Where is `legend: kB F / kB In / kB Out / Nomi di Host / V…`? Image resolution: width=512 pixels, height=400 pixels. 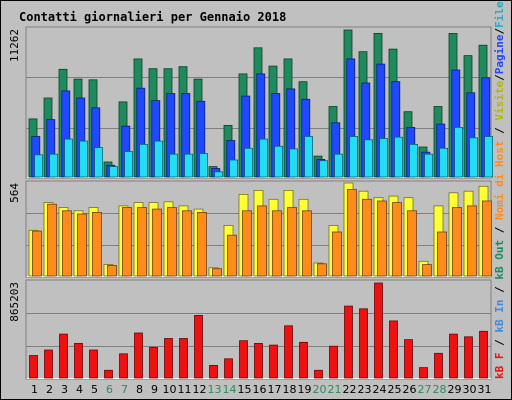
legend: kB F / kB In / kB Out / Nomi di Host / V… is located at coordinates (499, 190).